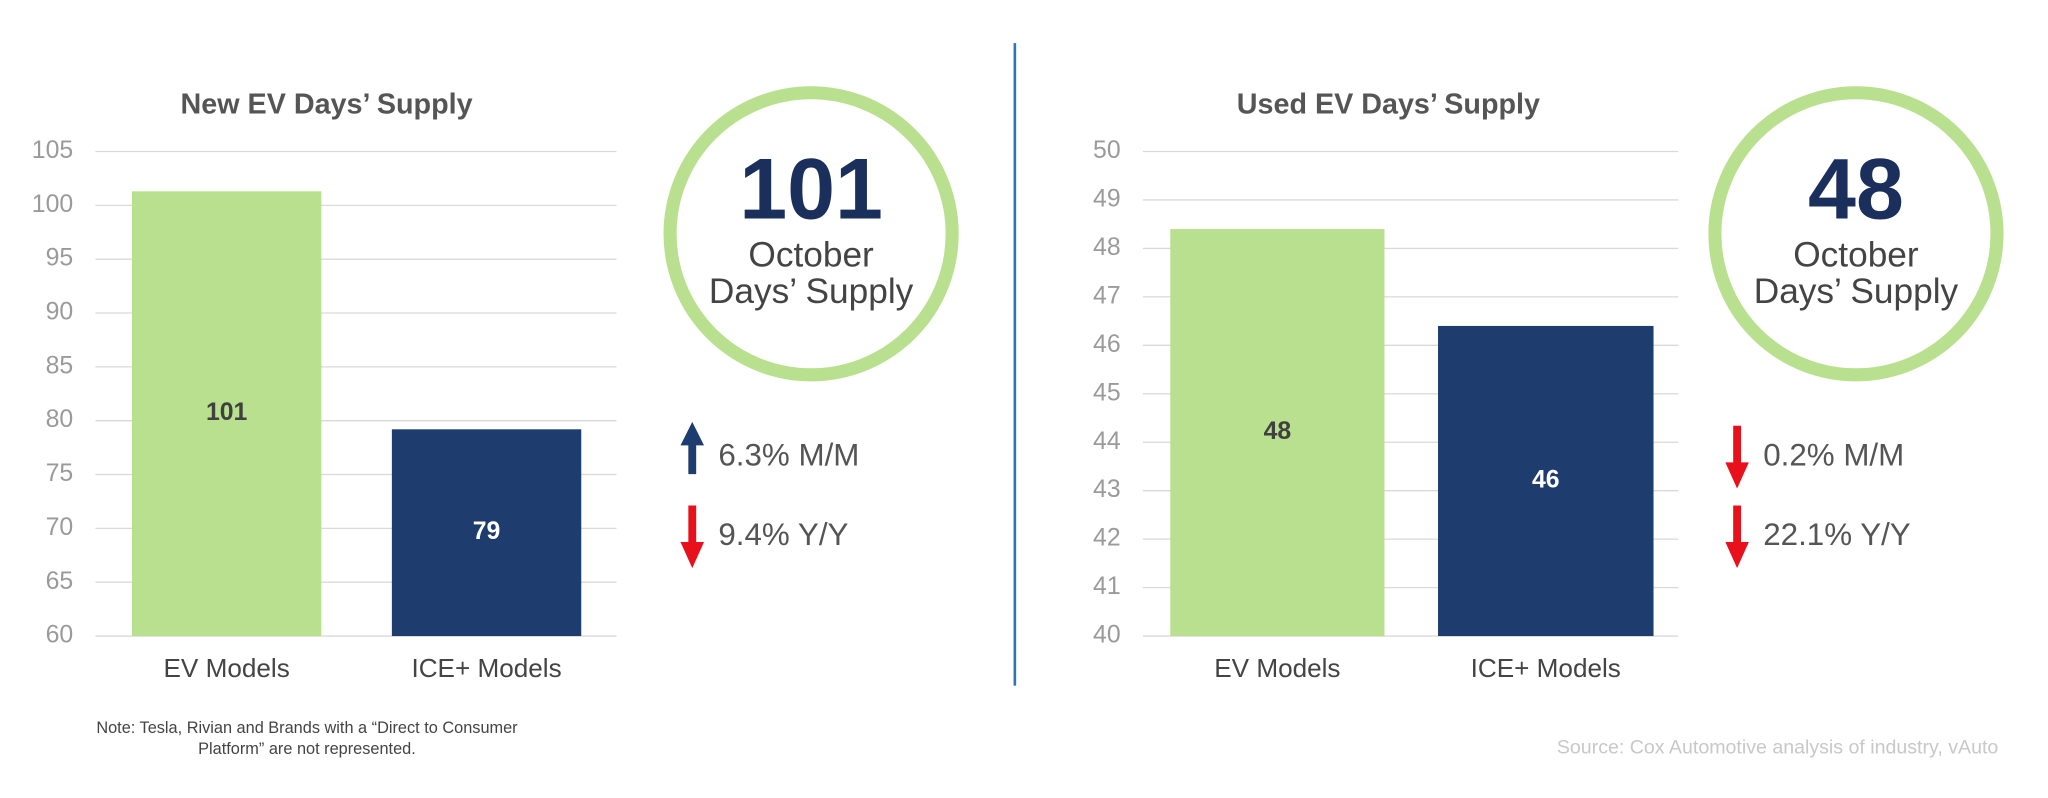  What do you see at coordinates (1107, 295) in the screenshot?
I see `y-tick-label: 47` at bounding box center [1107, 295].